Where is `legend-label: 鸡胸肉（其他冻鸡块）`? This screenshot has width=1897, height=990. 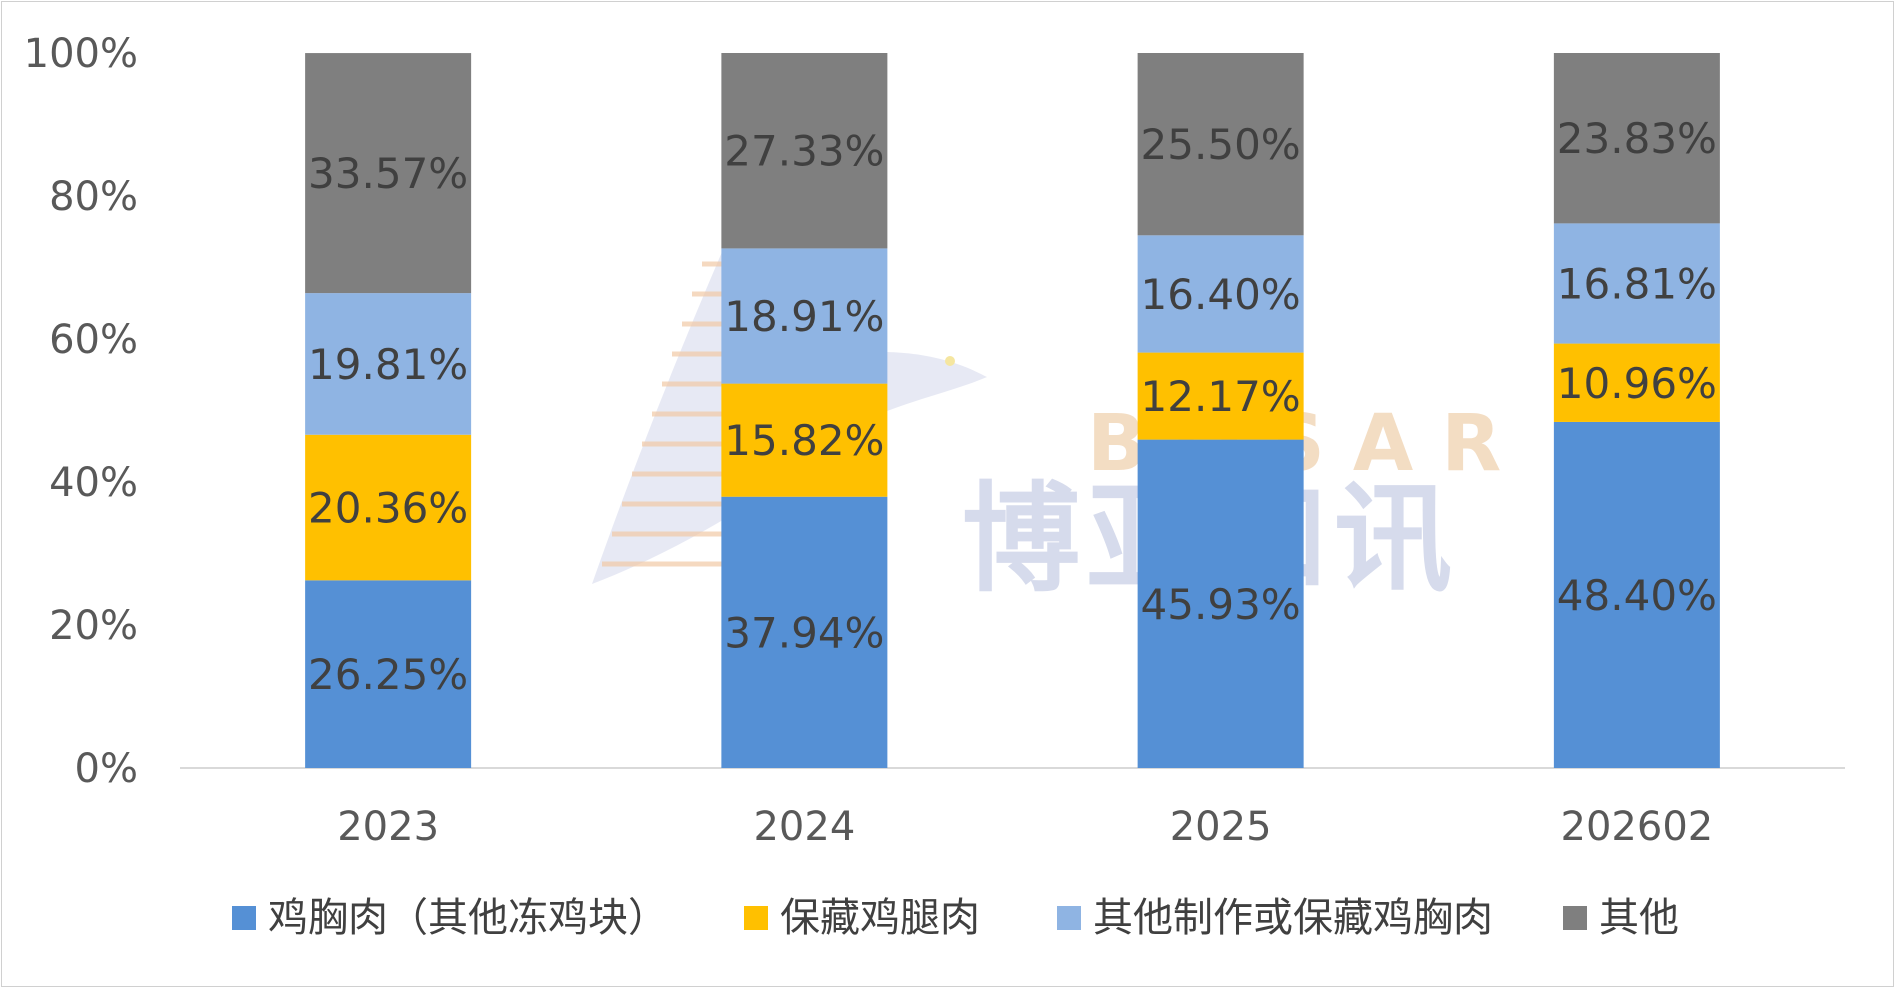
legend-label: 鸡胸肉（其他冻鸡块） is located at coordinates (468, 918).